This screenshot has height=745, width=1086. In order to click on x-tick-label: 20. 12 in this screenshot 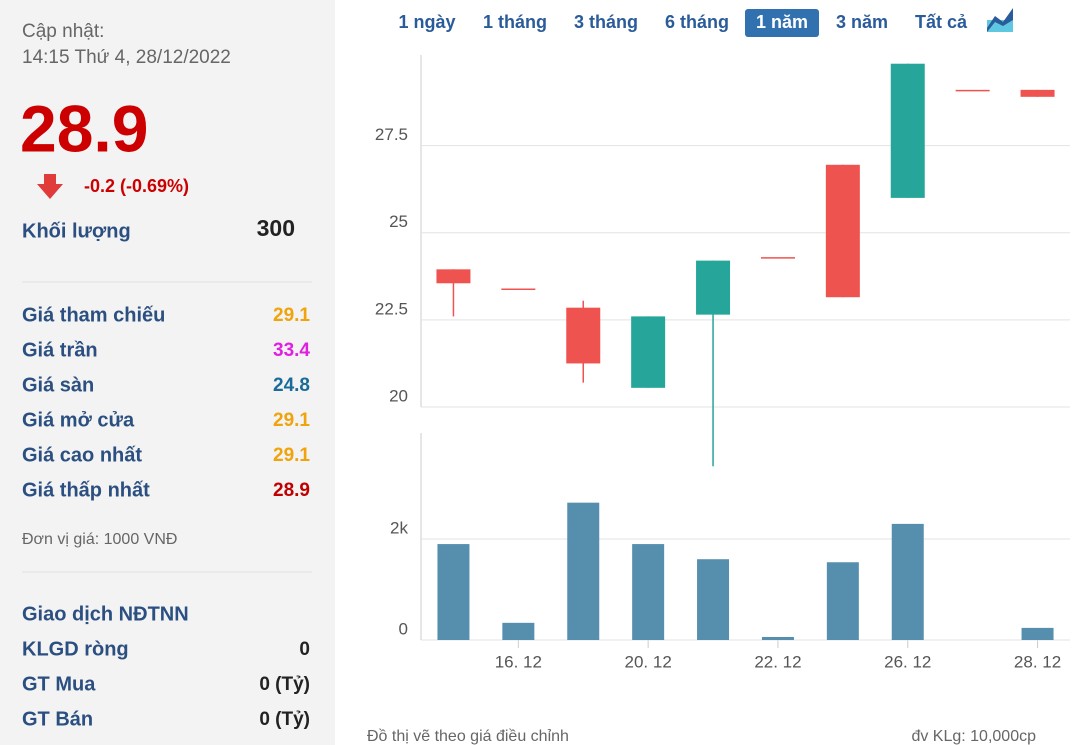, I will do `click(648, 661)`.